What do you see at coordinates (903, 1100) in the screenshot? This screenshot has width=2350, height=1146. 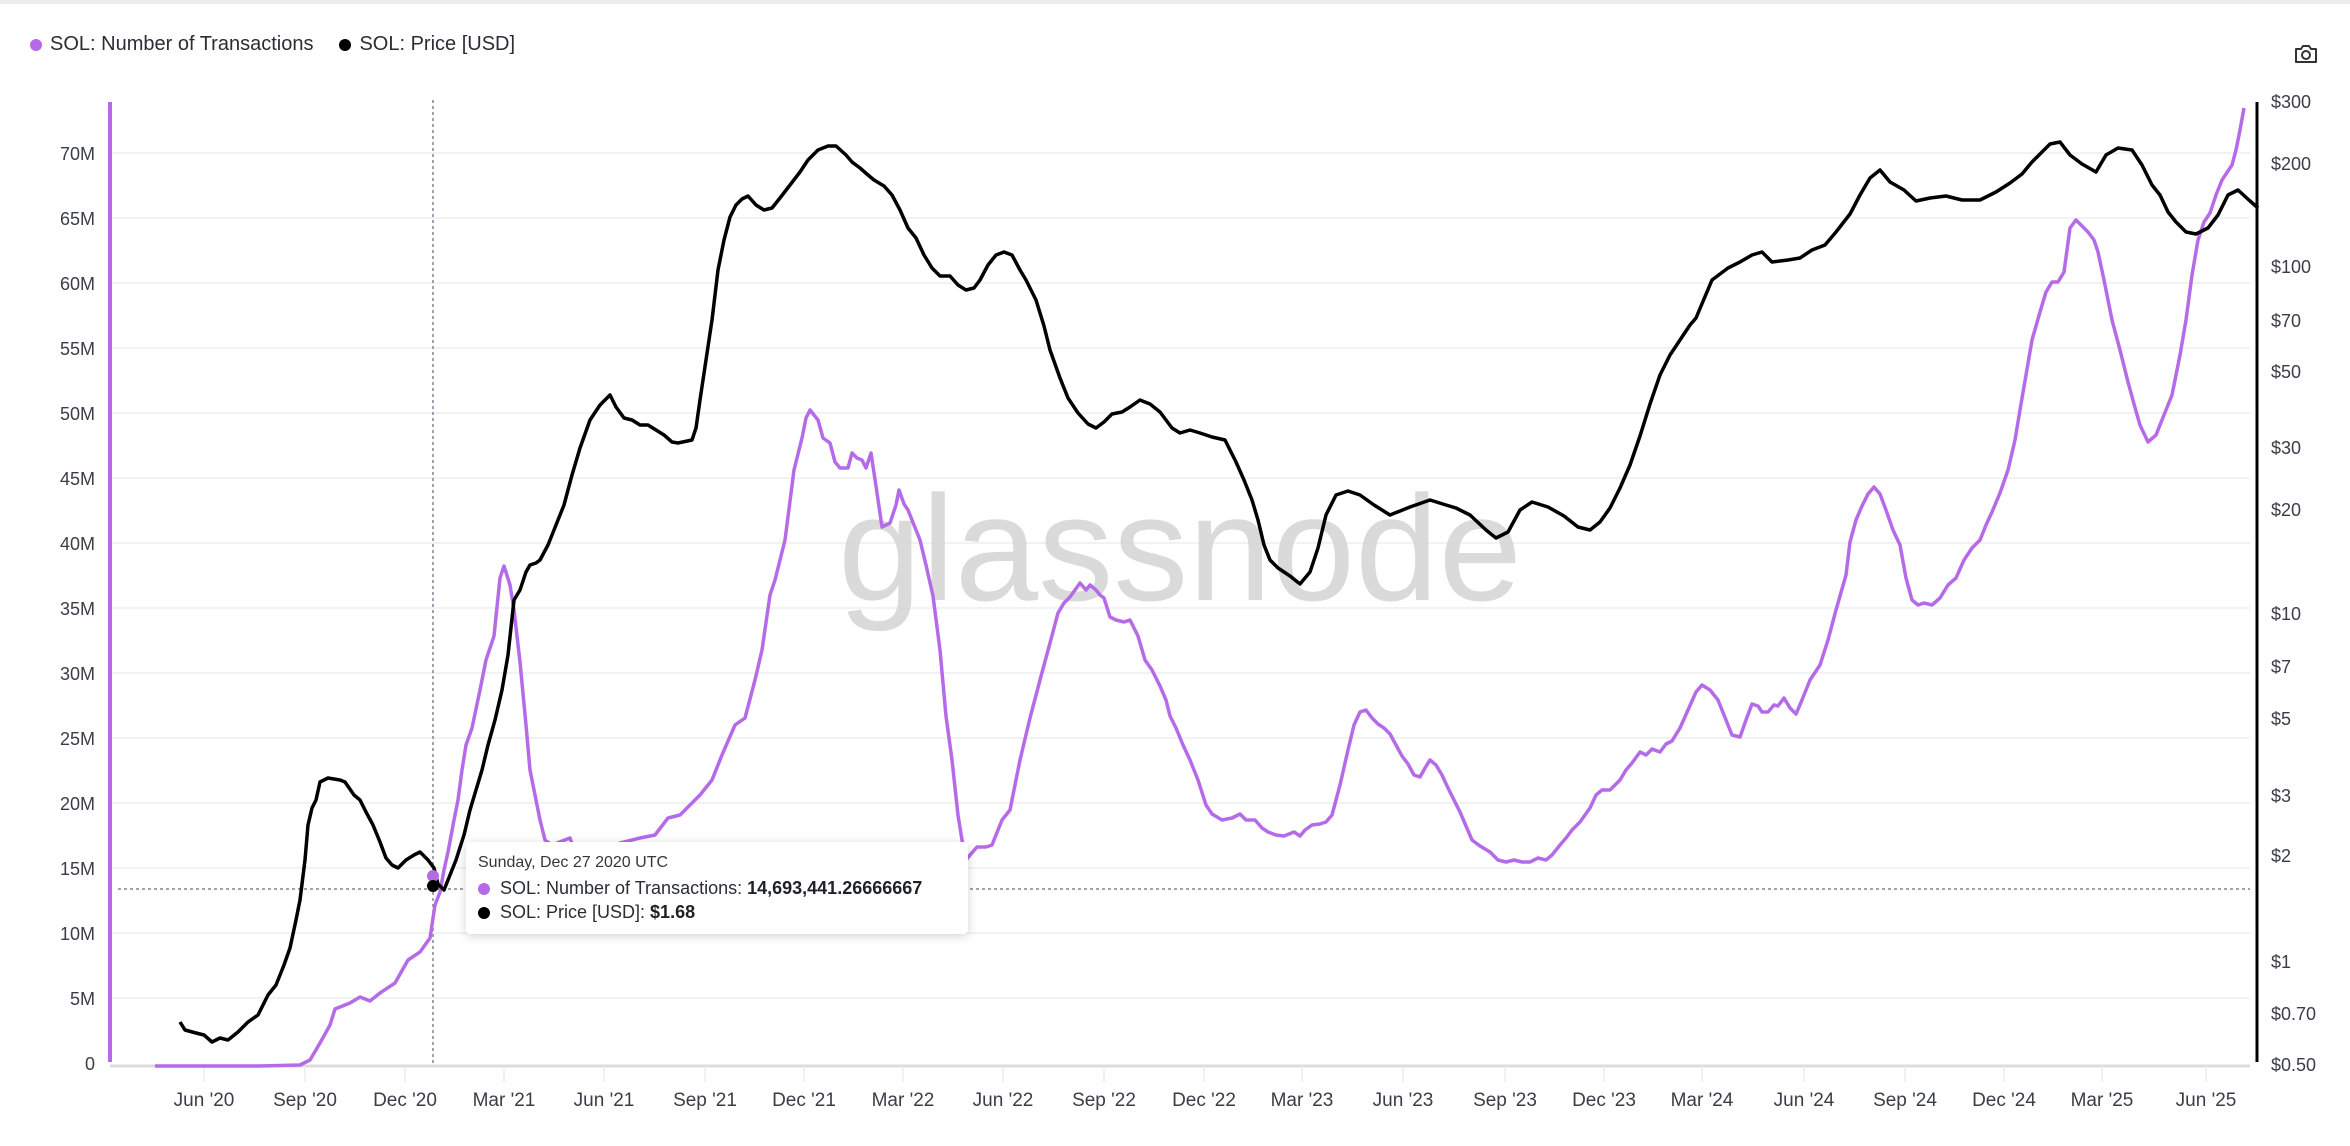 I see `svg-text: Mar '22` at bounding box center [903, 1100].